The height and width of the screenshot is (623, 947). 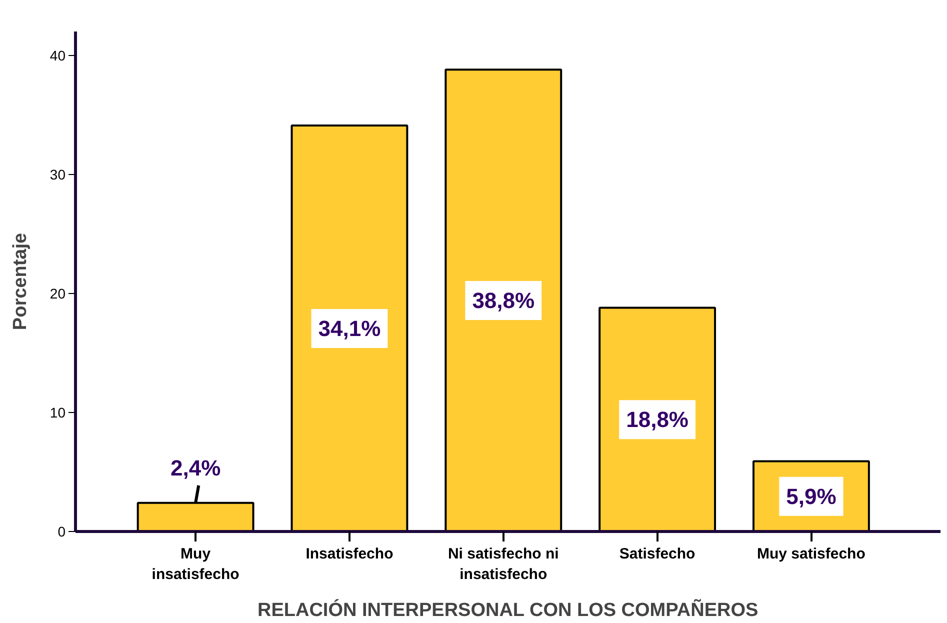 What do you see at coordinates (62, 532) in the screenshot?
I see `y-tick-label: 0` at bounding box center [62, 532].